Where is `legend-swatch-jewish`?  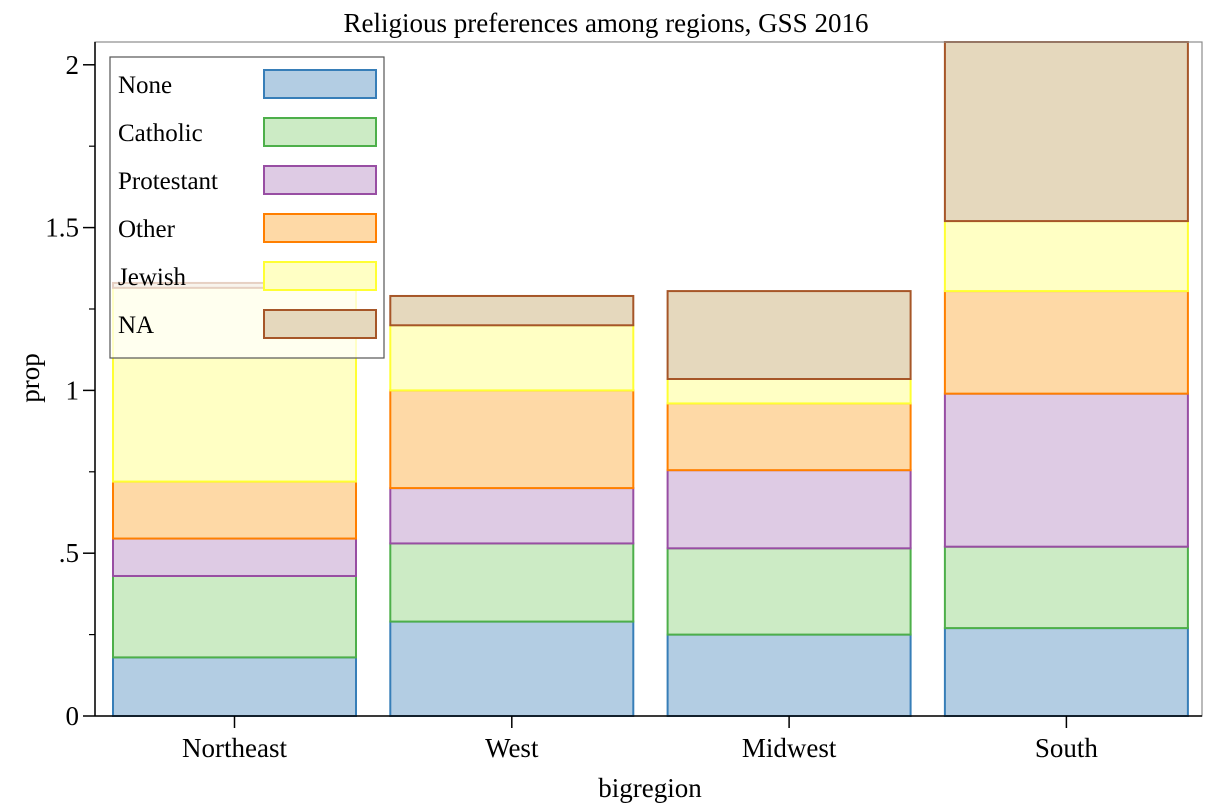
legend-swatch-jewish is located at coordinates (320, 276).